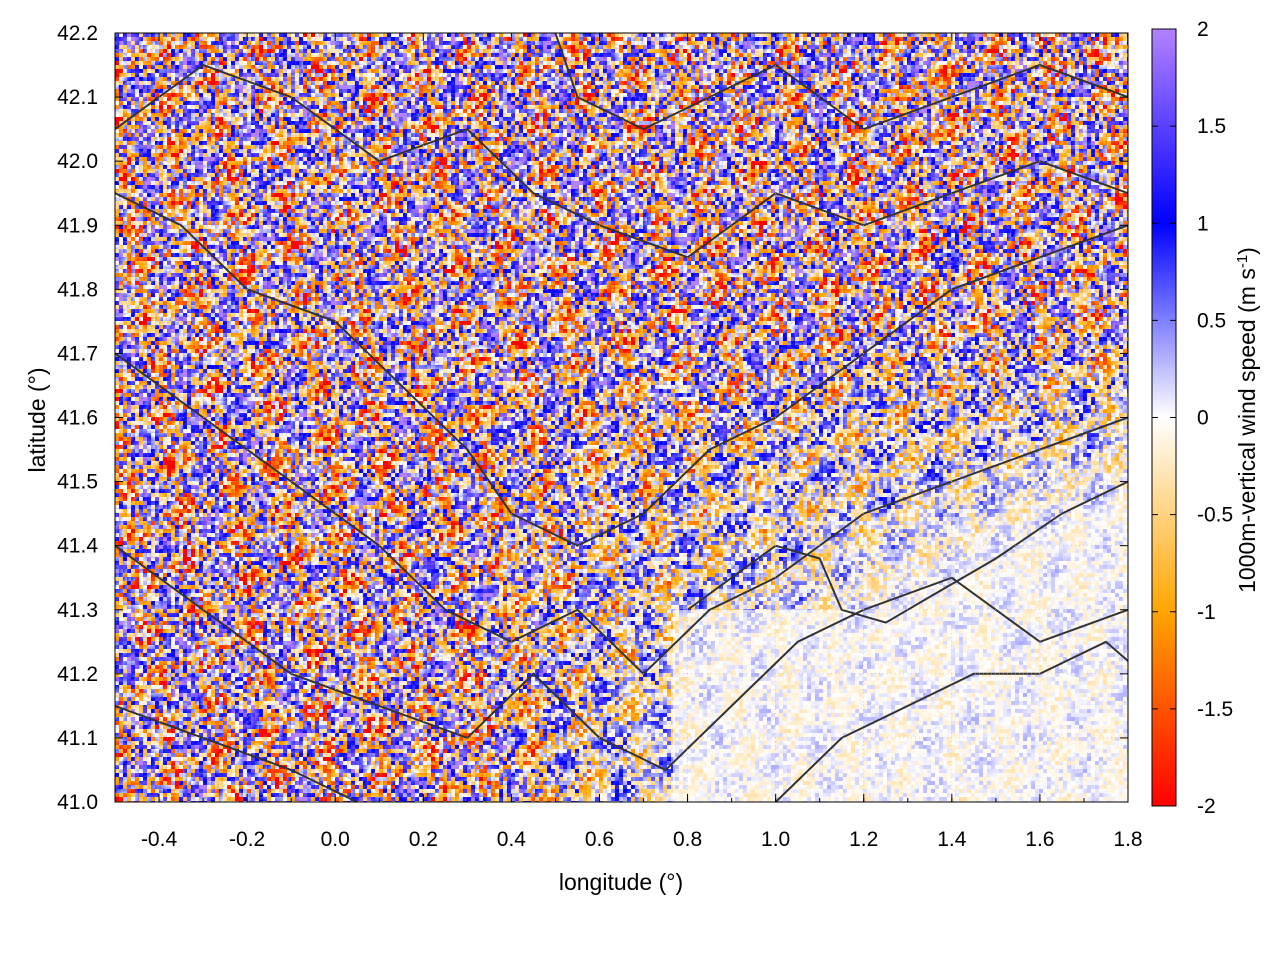 This screenshot has height=960, width=1280. What do you see at coordinates (1127, 839) in the screenshot?
I see `x-tick-label: 1.8` at bounding box center [1127, 839].